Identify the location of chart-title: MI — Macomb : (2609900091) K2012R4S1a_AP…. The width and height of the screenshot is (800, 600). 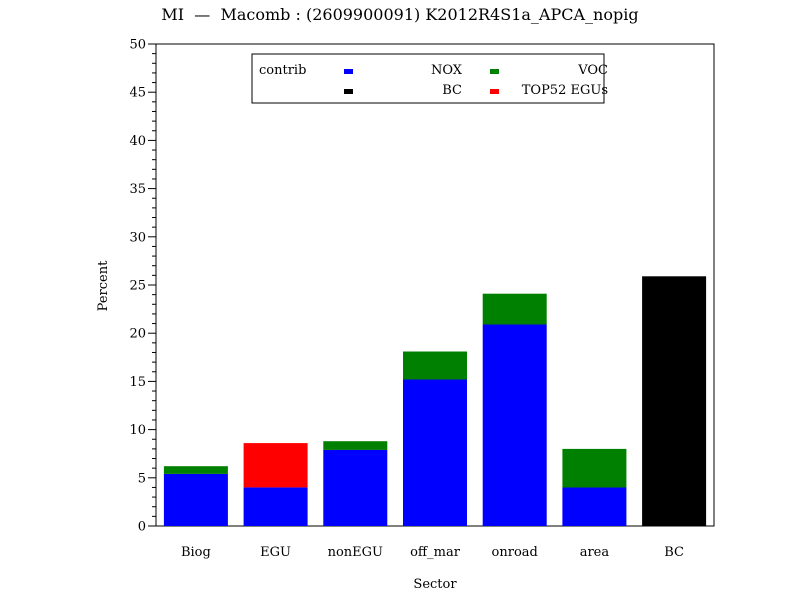
(400, 14).